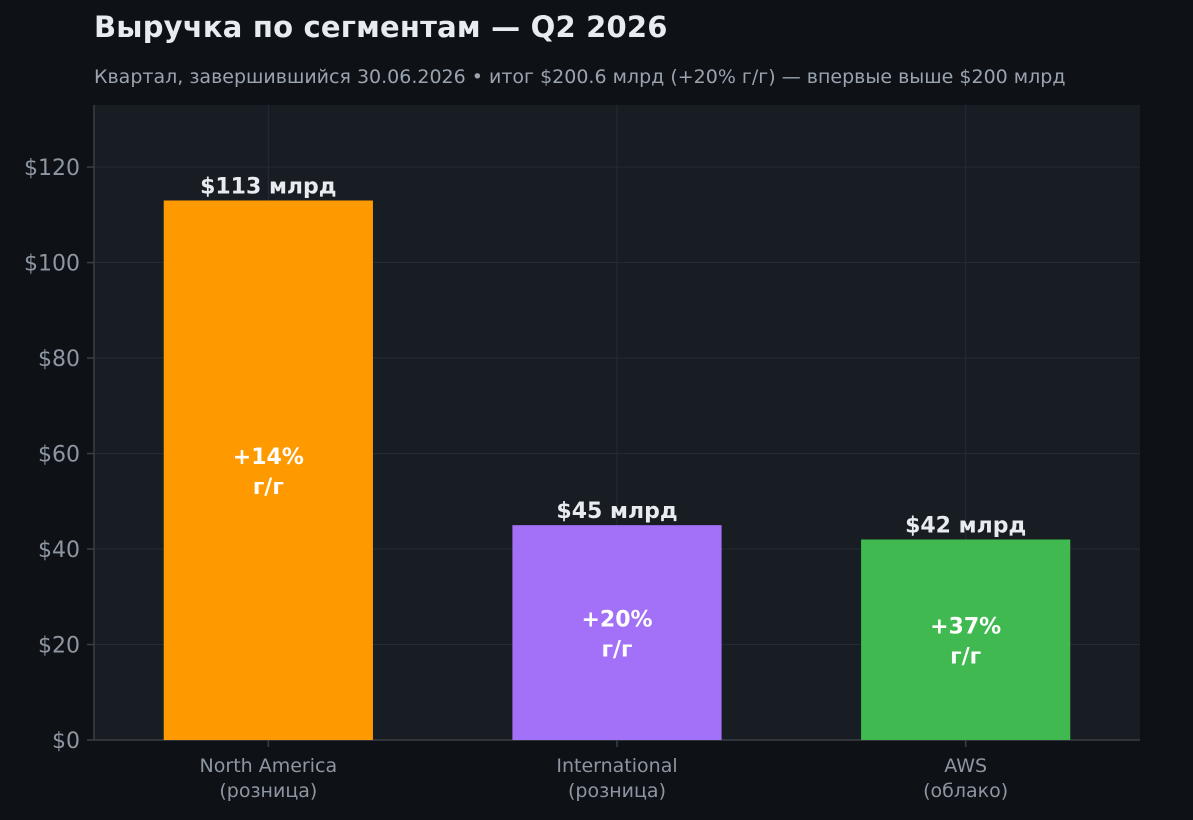 This screenshot has height=820, width=1193. I want to click on y-tick-label: $0, so click(66, 741).